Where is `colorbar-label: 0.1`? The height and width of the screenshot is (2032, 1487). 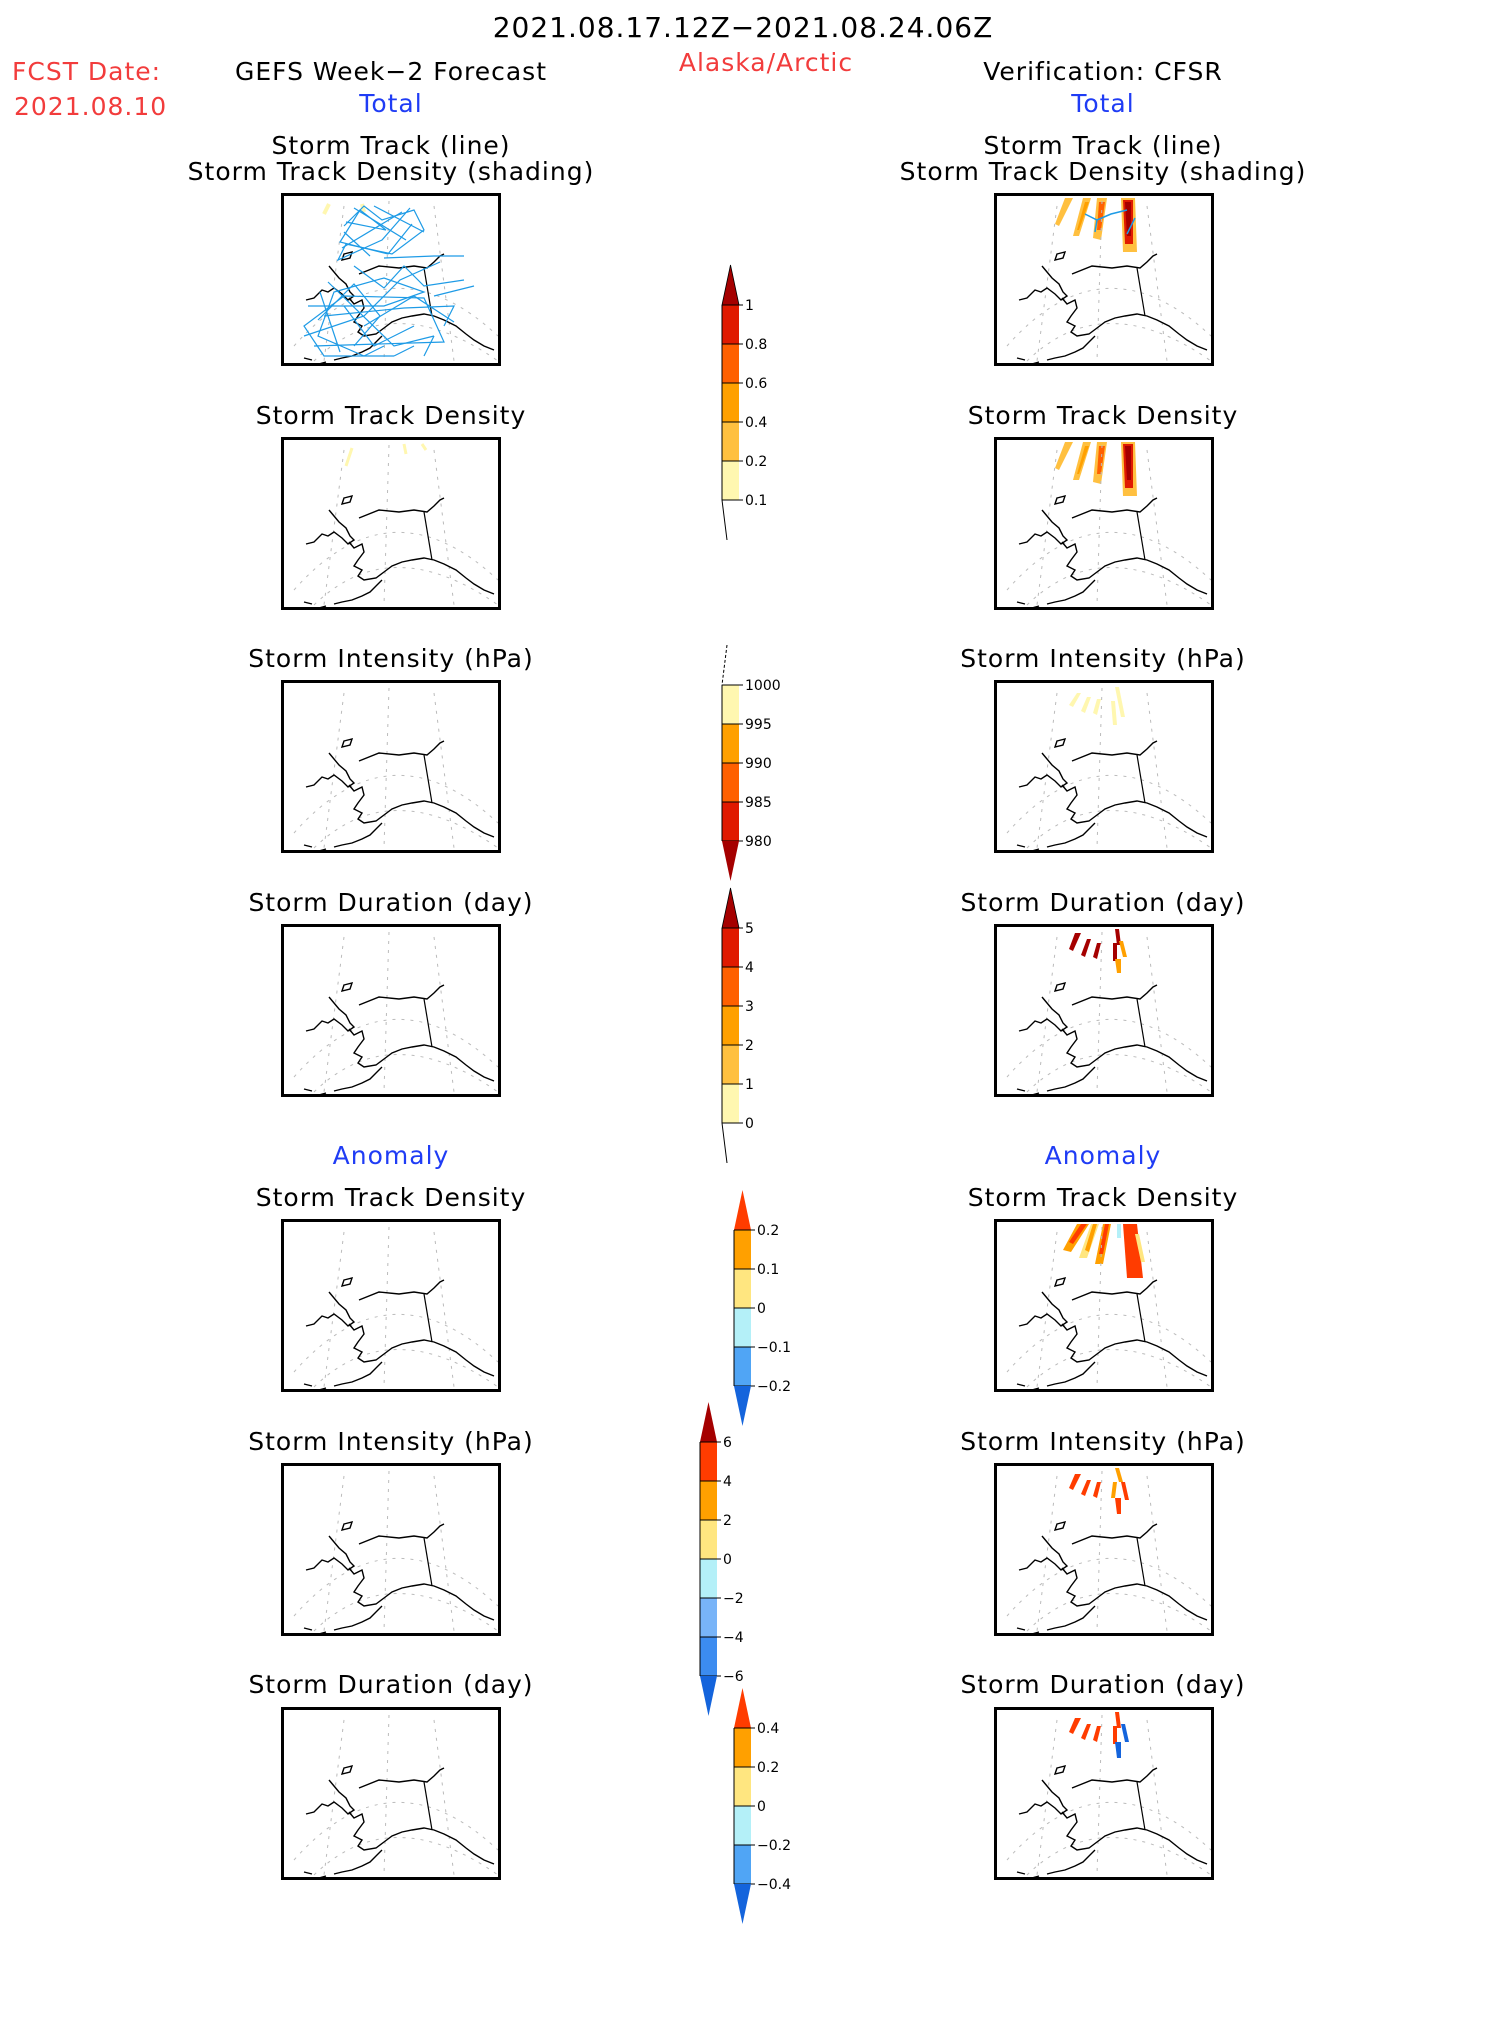 colorbar-label: 0.1 is located at coordinates (768, 1270).